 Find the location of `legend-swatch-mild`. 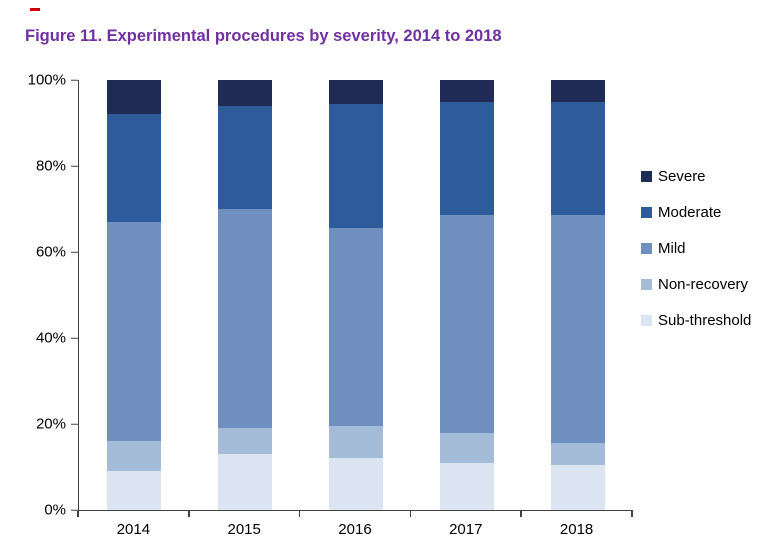

legend-swatch-mild is located at coordinates (646, 248).